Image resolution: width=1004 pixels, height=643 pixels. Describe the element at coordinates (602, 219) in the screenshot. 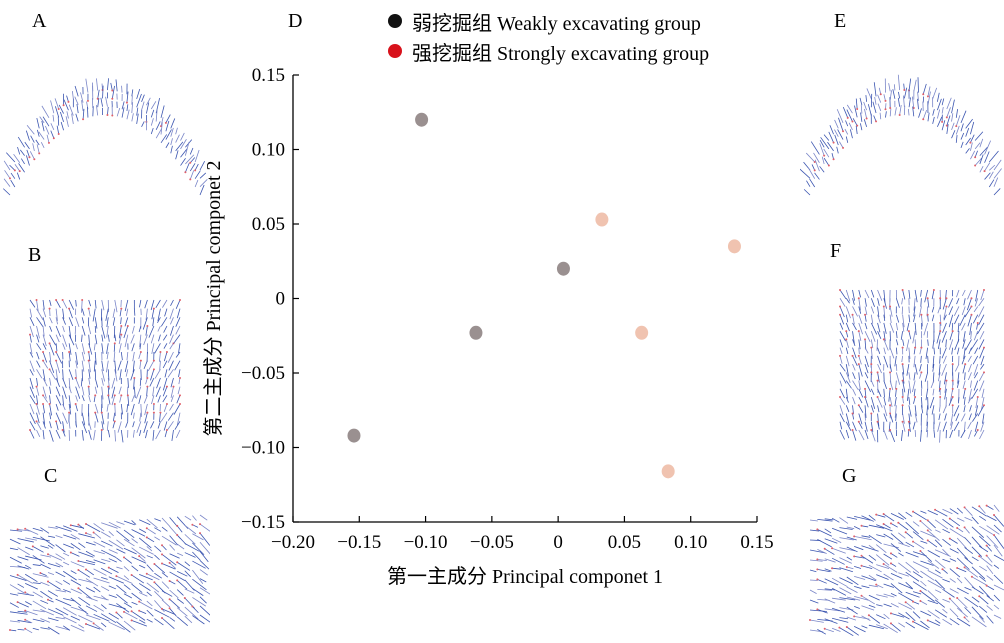

I see `data-point-strong` at that location.